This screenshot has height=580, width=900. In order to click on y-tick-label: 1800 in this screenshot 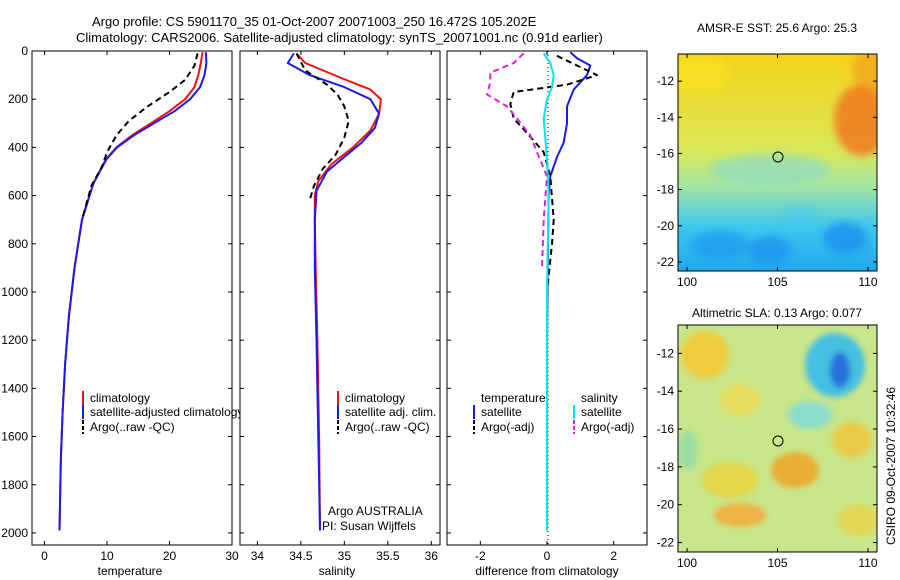, I will do `click(14, 485)`.